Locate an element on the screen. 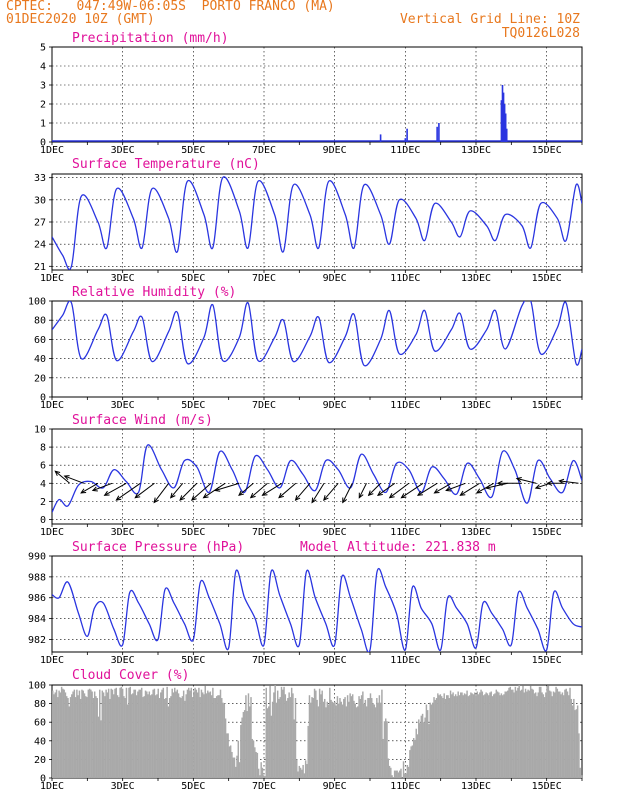  cloud-xtick: 3DEC is located at coordinates (123, 786).